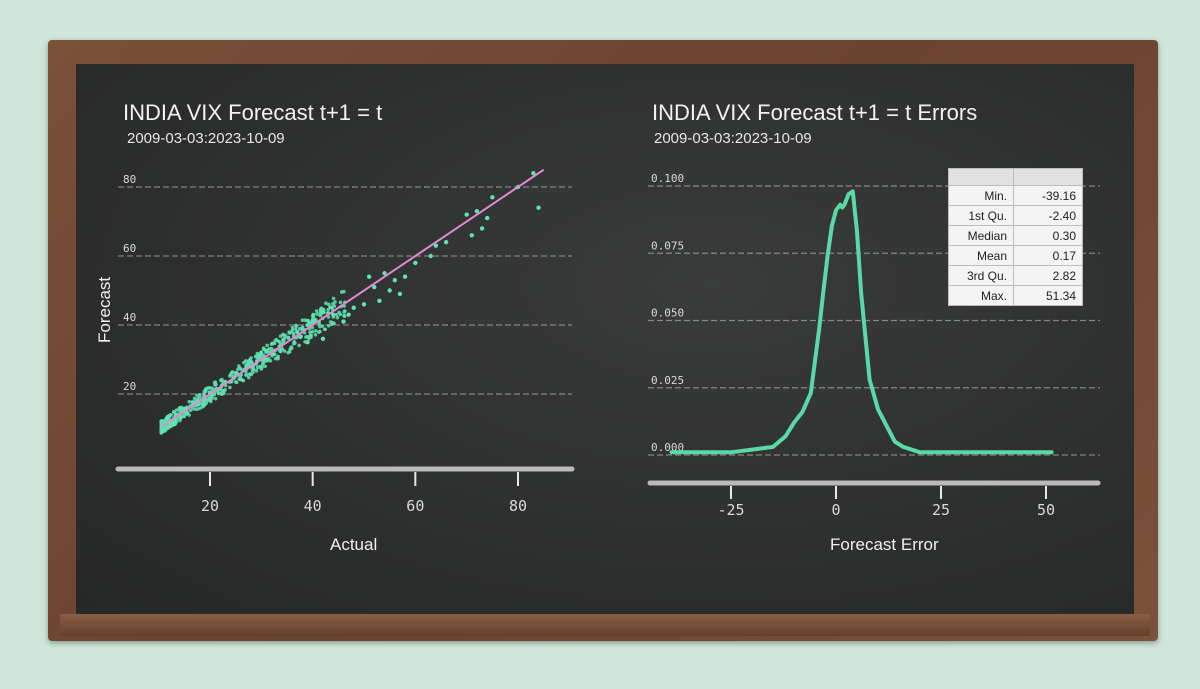  I want to click on y-tick-label: 0.100, so click(667, 178).